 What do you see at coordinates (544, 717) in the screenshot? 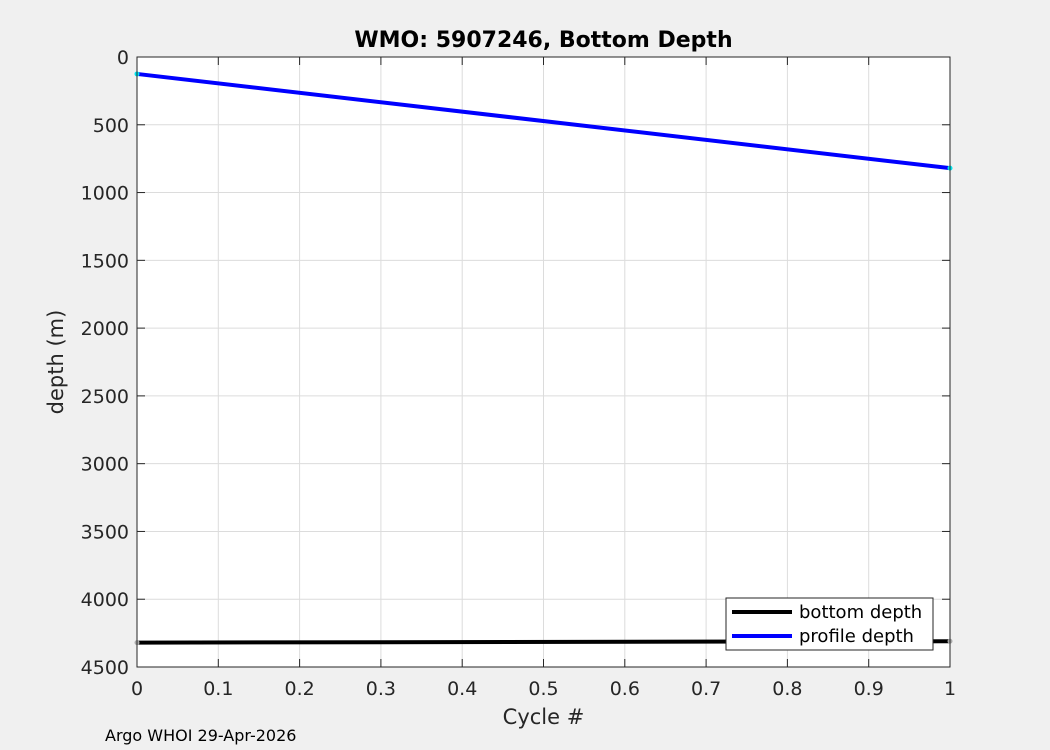
I see `x-axis-label: Cycle #` at bounding box center [544, 717].